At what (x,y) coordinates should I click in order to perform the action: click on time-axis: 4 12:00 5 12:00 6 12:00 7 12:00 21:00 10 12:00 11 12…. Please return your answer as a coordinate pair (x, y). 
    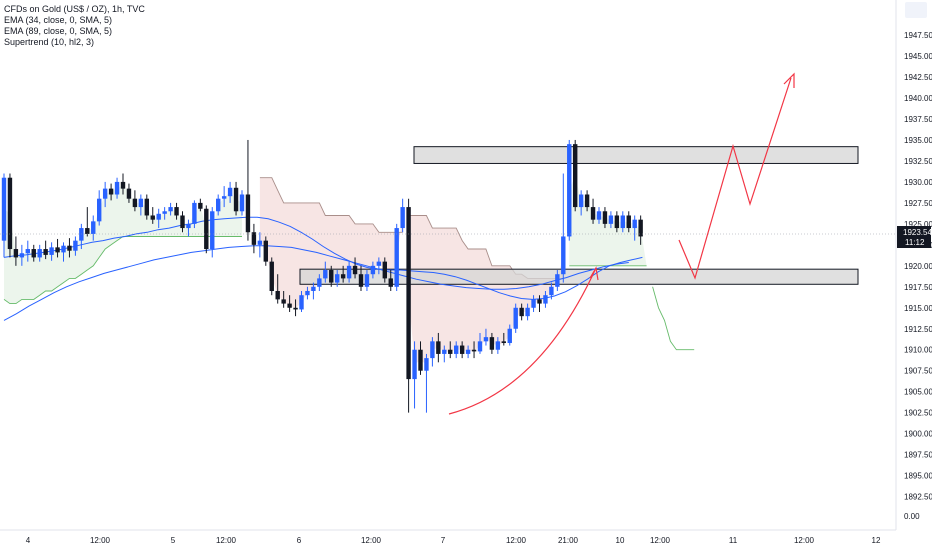
    Looking at the image, I should click on (453, 540).